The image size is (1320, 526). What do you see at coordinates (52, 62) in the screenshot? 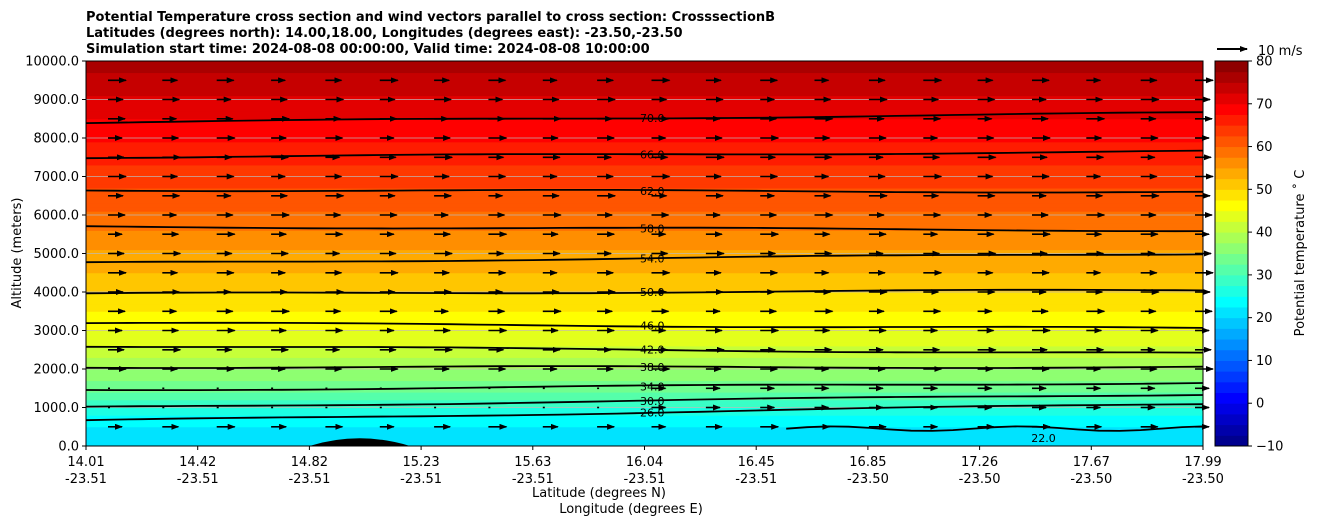
I see `y-tick-label: 10000.0` at bounding box center [52, 62].